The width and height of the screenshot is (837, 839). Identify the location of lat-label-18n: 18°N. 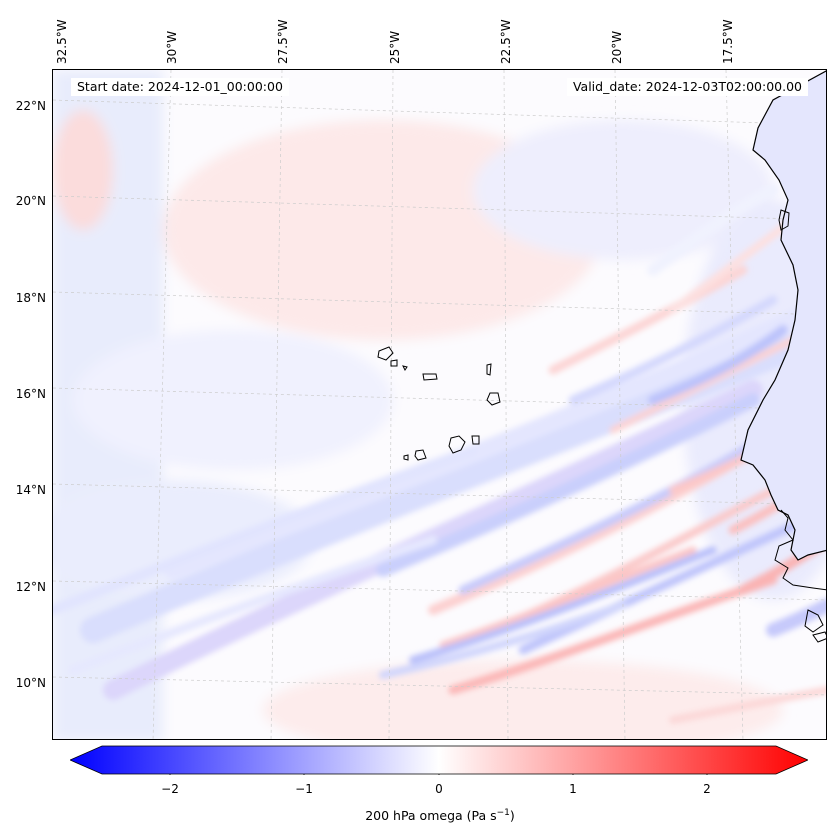
(30, 298).